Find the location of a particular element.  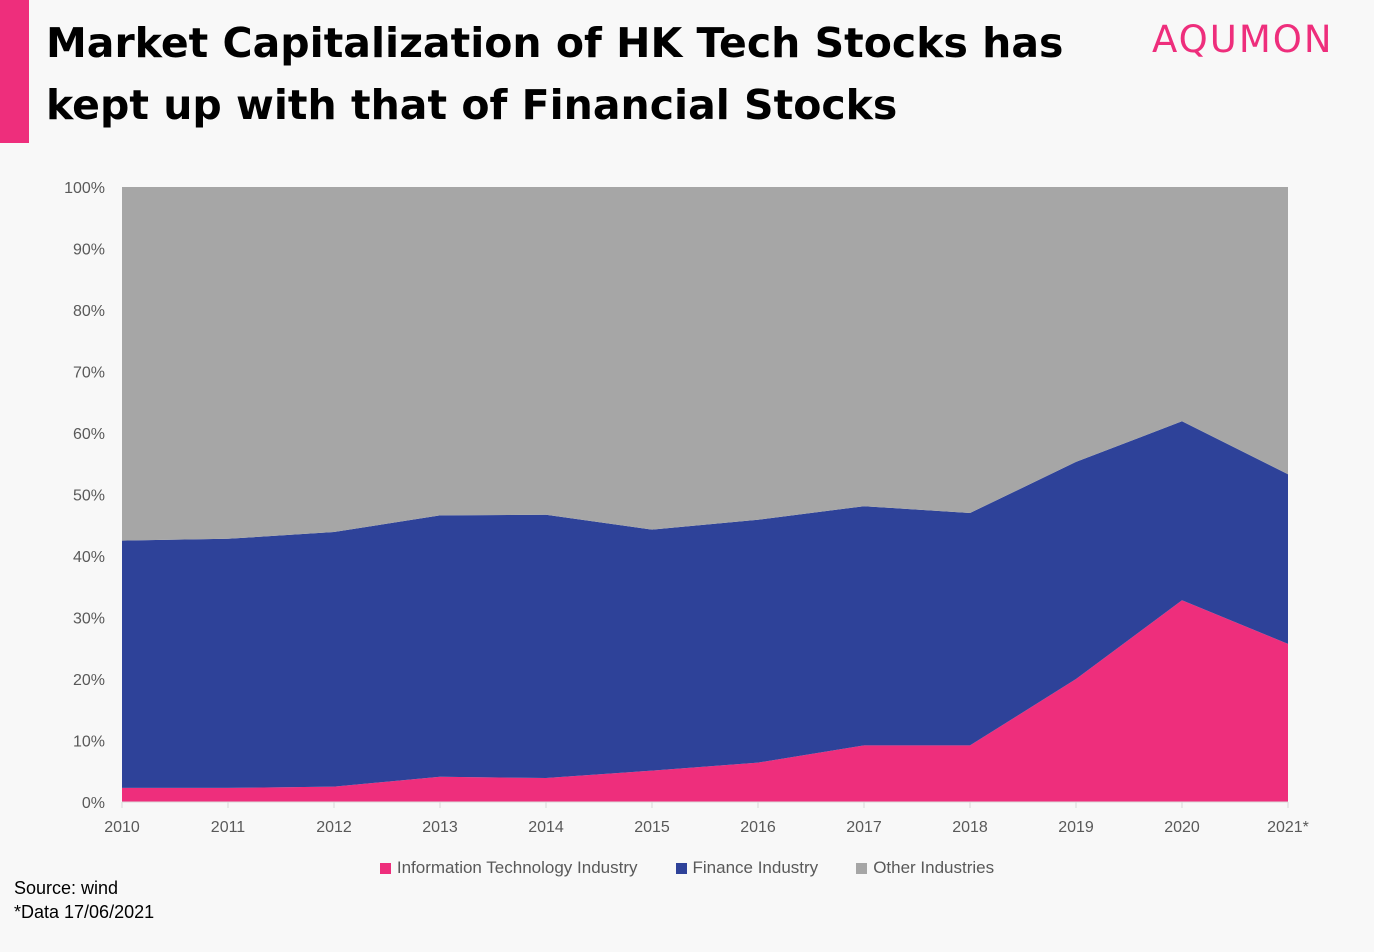

x-tick-label: 2015 is located at coordinates (652, 827).